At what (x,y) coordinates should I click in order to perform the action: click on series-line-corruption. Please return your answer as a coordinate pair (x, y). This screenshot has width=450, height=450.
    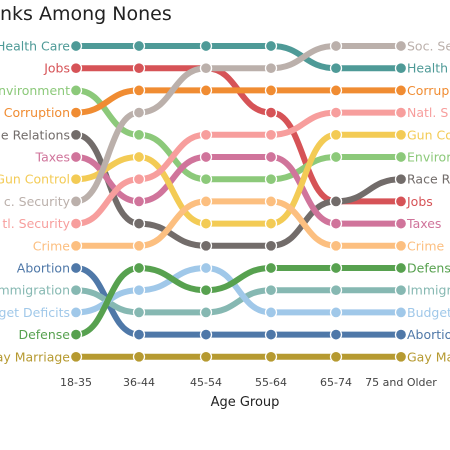
    Looking at the image, I should click on (238, 101).